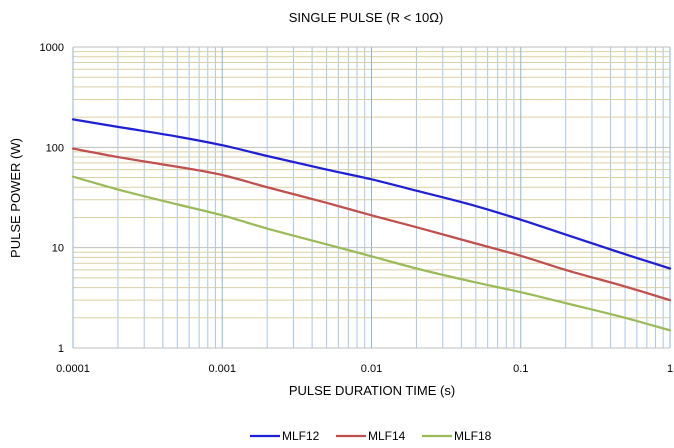 The width and height of the screenshot is (674, 448). I want to click on y-axis-label: PULSE POWER (W), so click(15, 198).